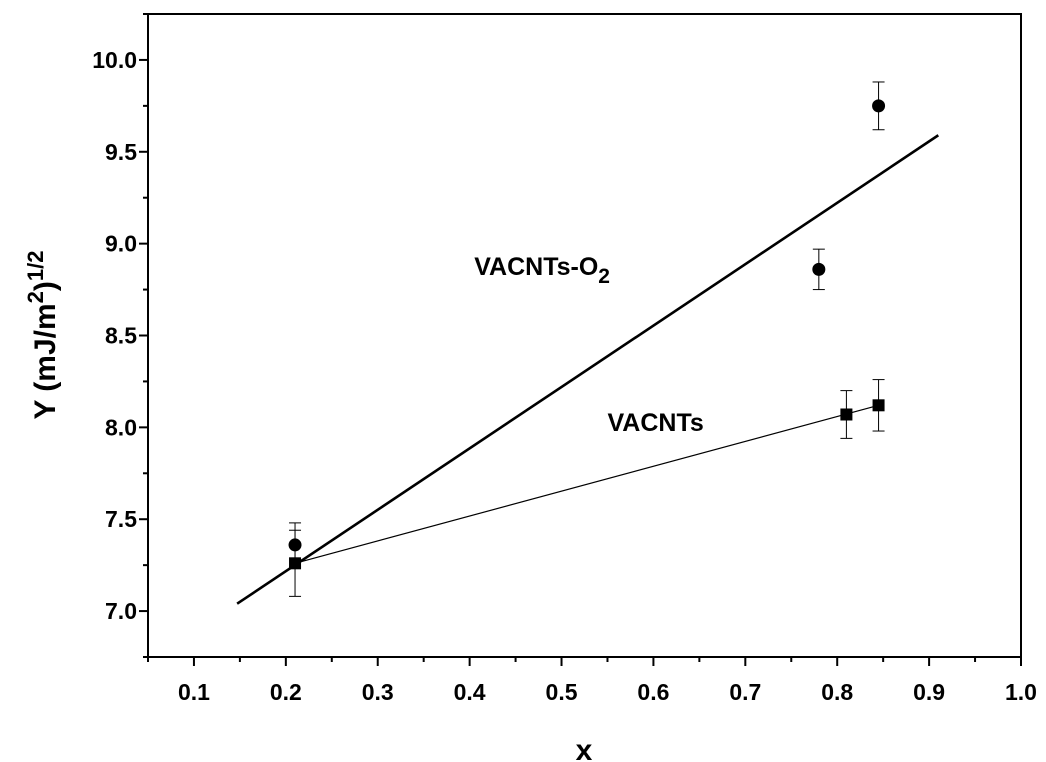 This screenshot has height=762, width=1046. Describe the element at coordinates (584, 748) in the screenshot. I see `x-axis-title: x` at that location.